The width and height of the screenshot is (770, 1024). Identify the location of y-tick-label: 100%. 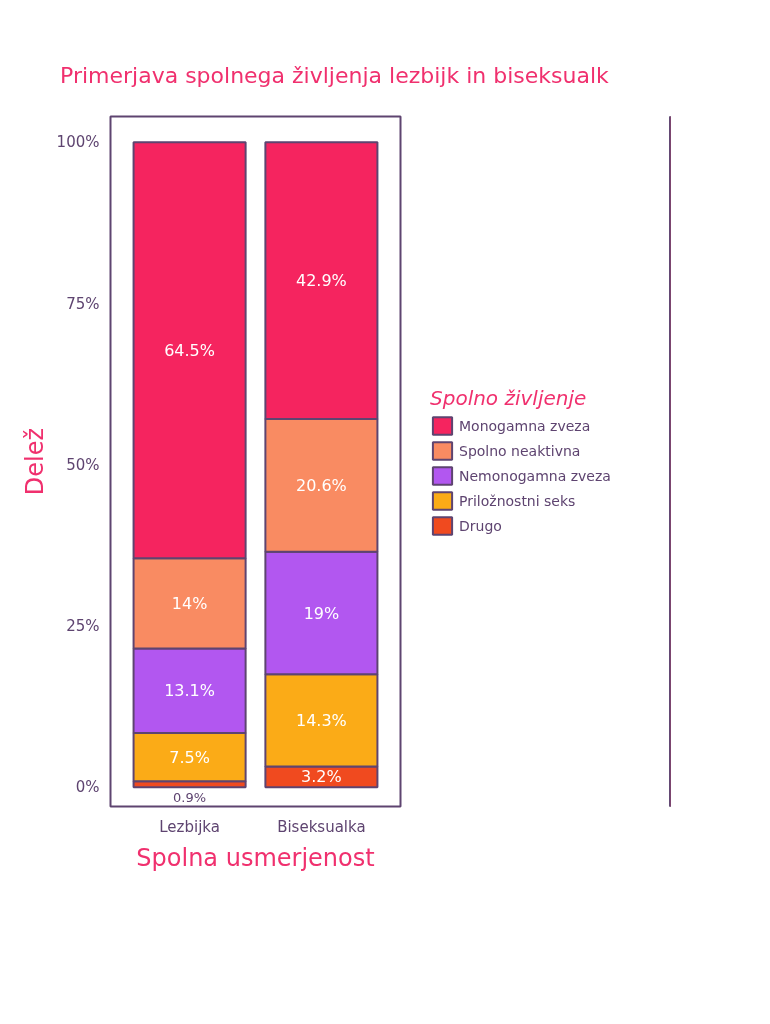
(78, 142).